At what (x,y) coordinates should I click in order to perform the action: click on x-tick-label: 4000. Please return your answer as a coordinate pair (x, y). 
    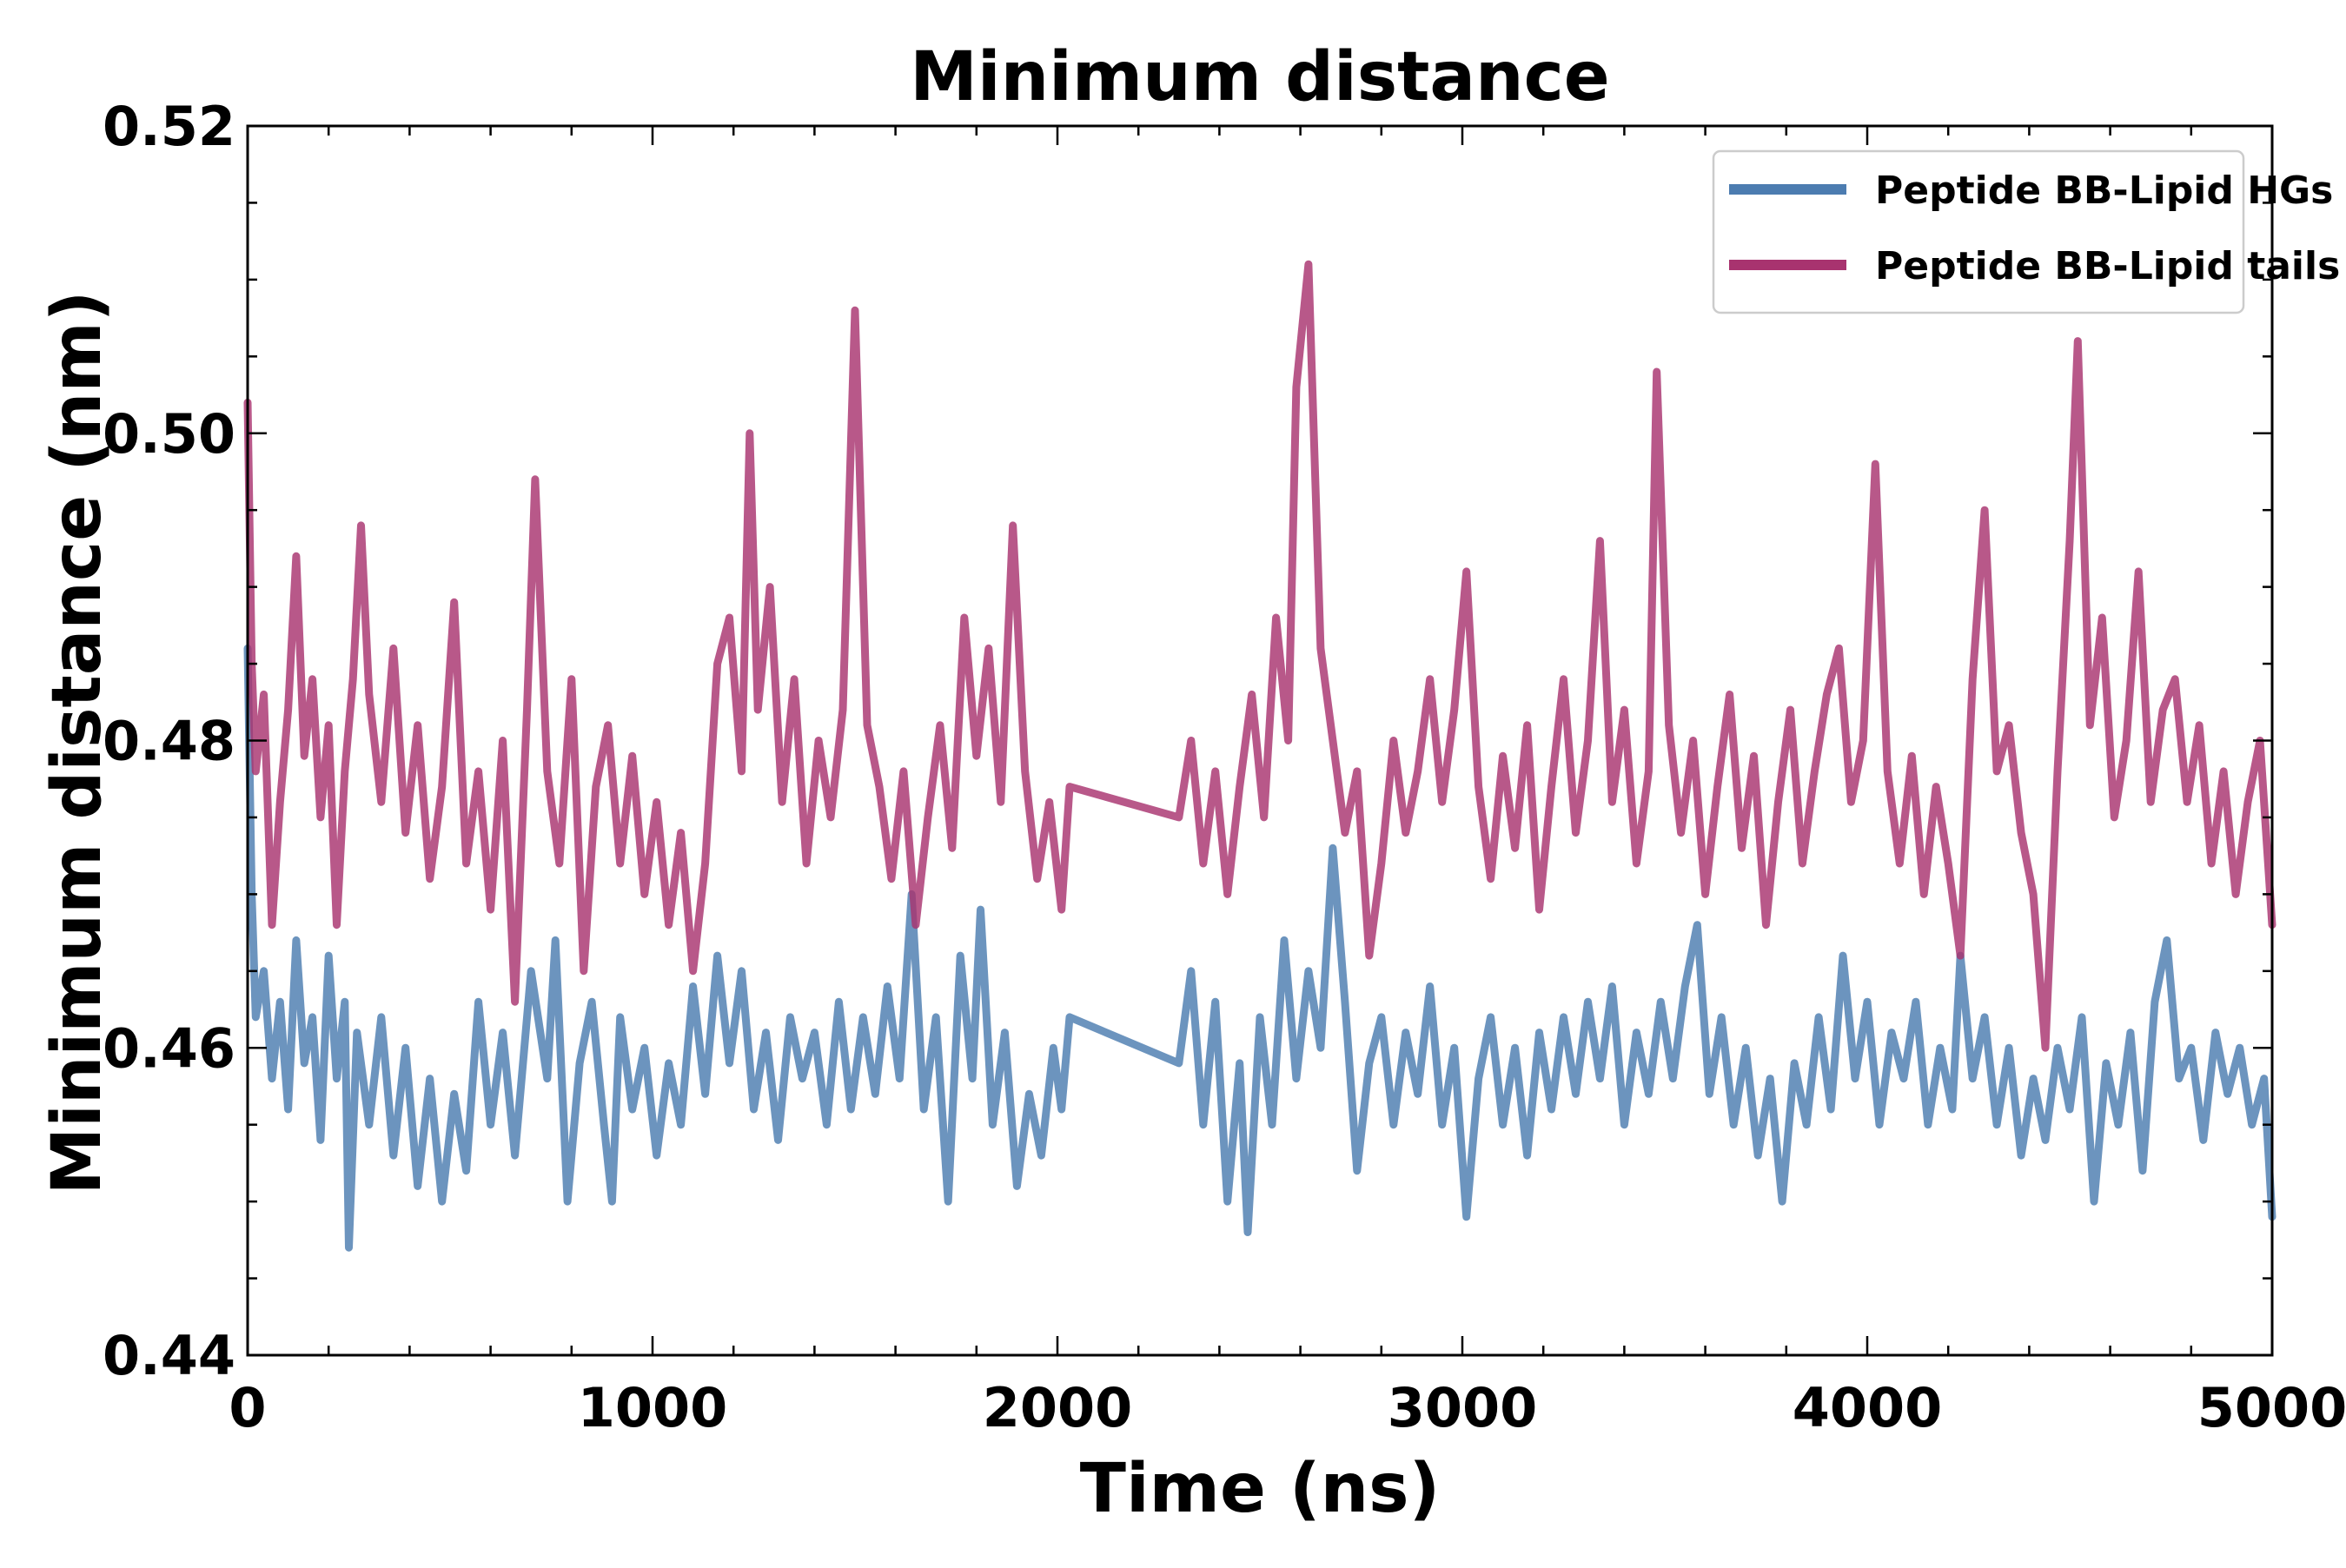
    Looking at the image, I should click on (1868, 1407).